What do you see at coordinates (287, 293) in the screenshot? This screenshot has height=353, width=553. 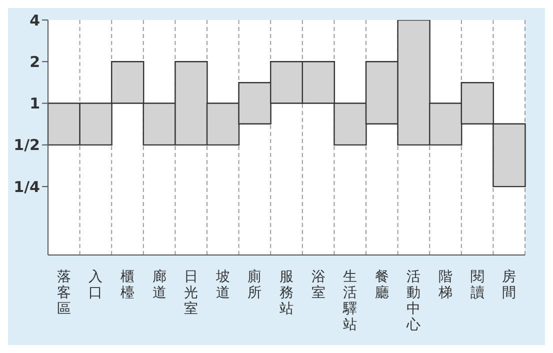 I see `x-tick-label: 服務站` at bounding box center [287, 293].